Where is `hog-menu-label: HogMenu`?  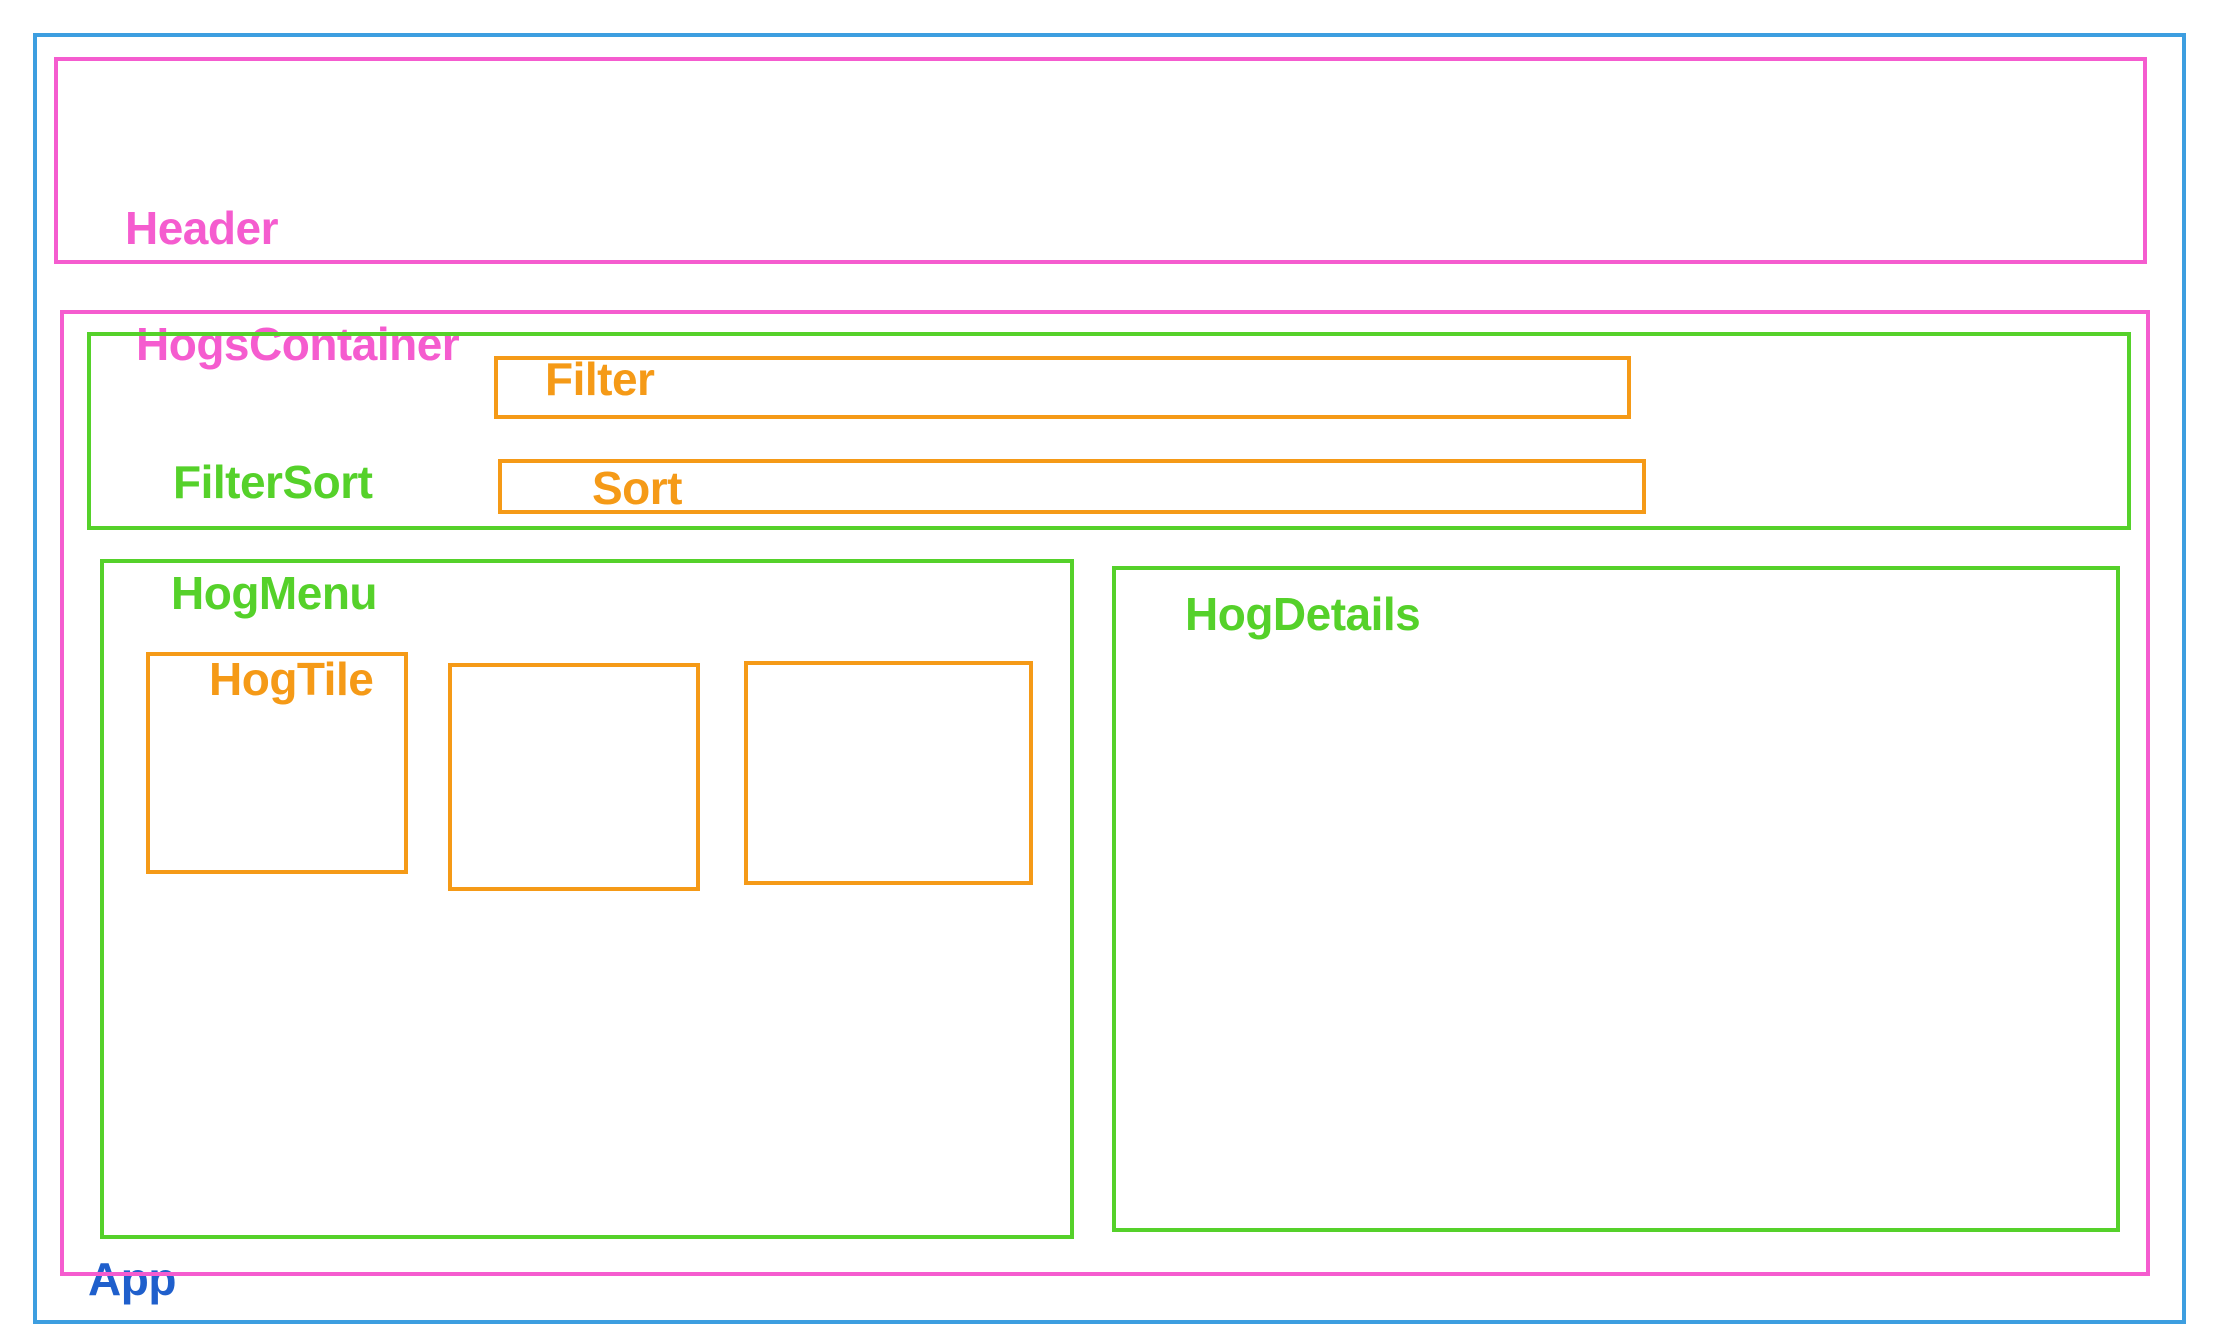
hog-menu-label: HogMenu is located at coordinates (274, 593).